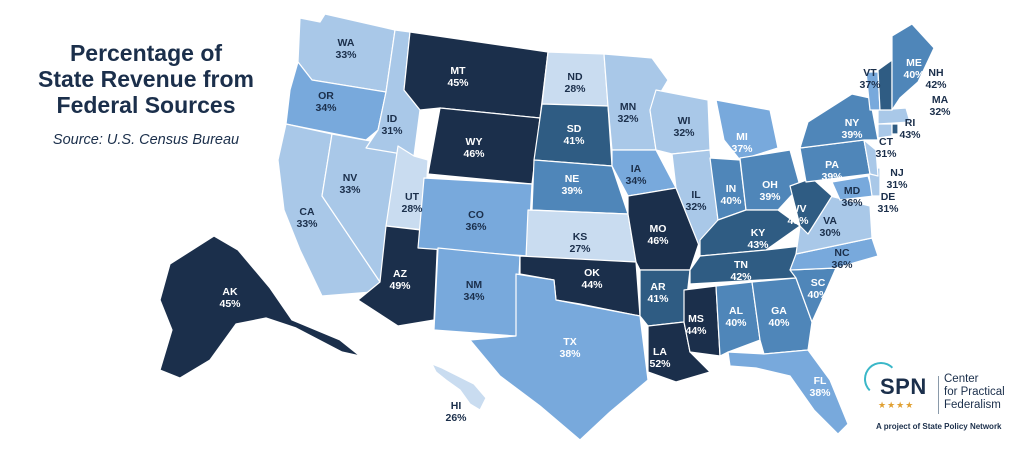 Image resolution: width=1024 pixels, height=451 pixels. What do you see at coordinates (307, 212) in the screenshot?
I see `state-abbr: CA` at bounding box center [307, 212].